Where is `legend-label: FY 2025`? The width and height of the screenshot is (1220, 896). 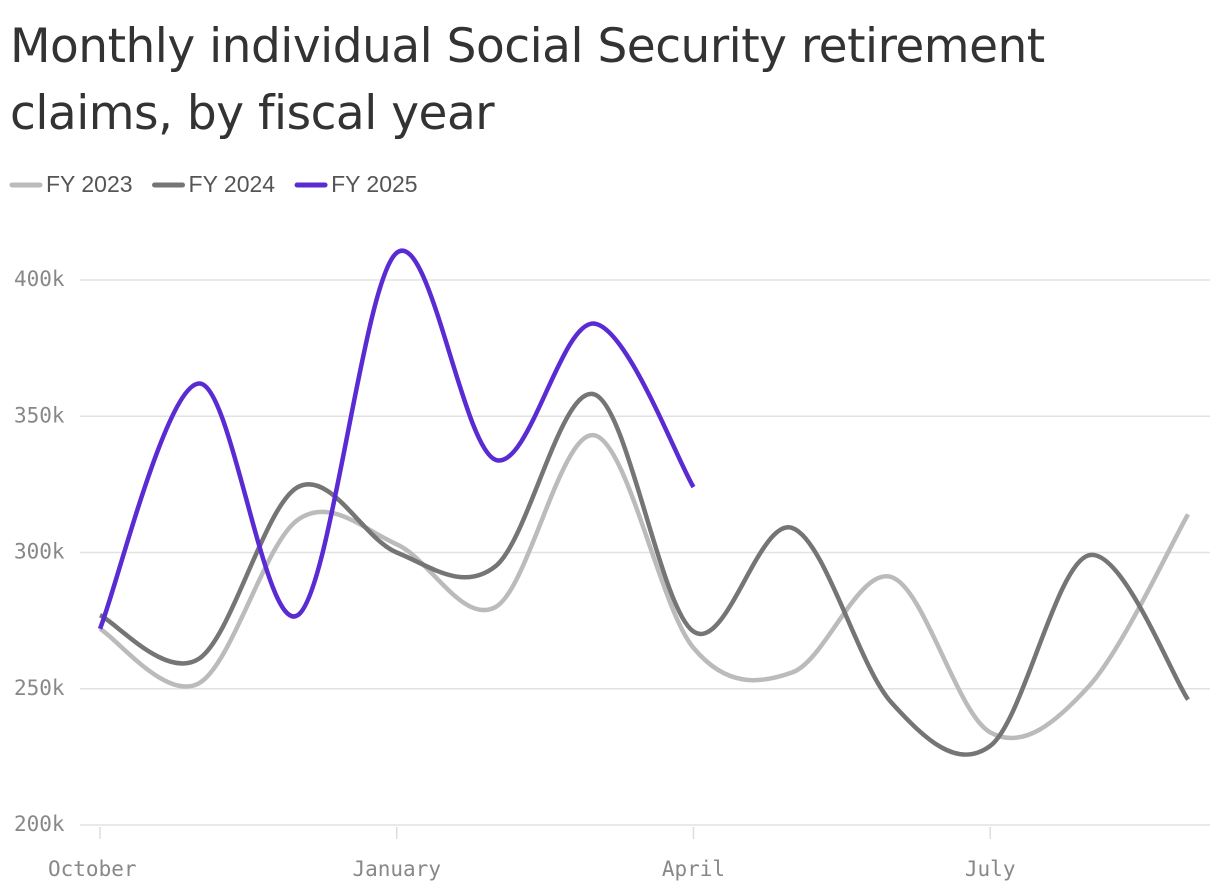
legend-label: FY 2025 is located at coordinates (374, 184).